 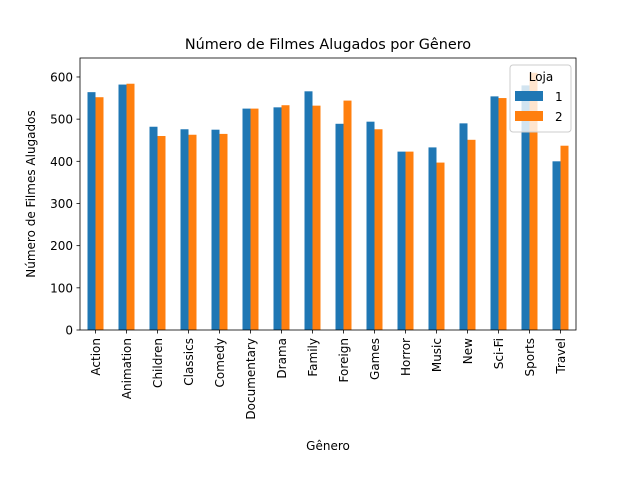 I want to click on x-tick-label-foreign: Foreign, so click(x=344, y=360).